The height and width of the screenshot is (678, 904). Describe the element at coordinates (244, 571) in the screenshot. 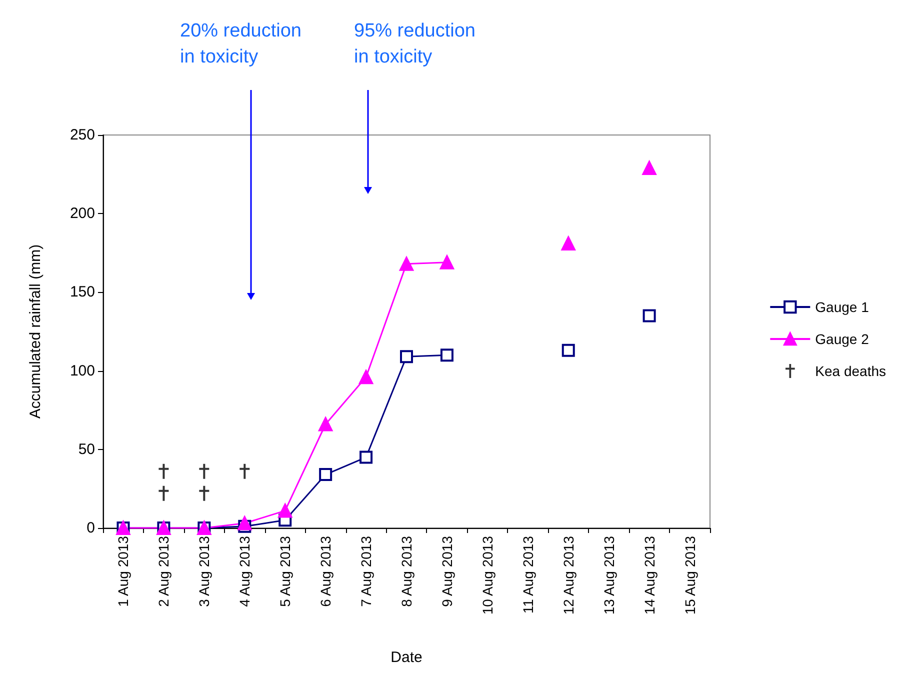

I see `x-tick-label: 4 Aug 2013` at that location.